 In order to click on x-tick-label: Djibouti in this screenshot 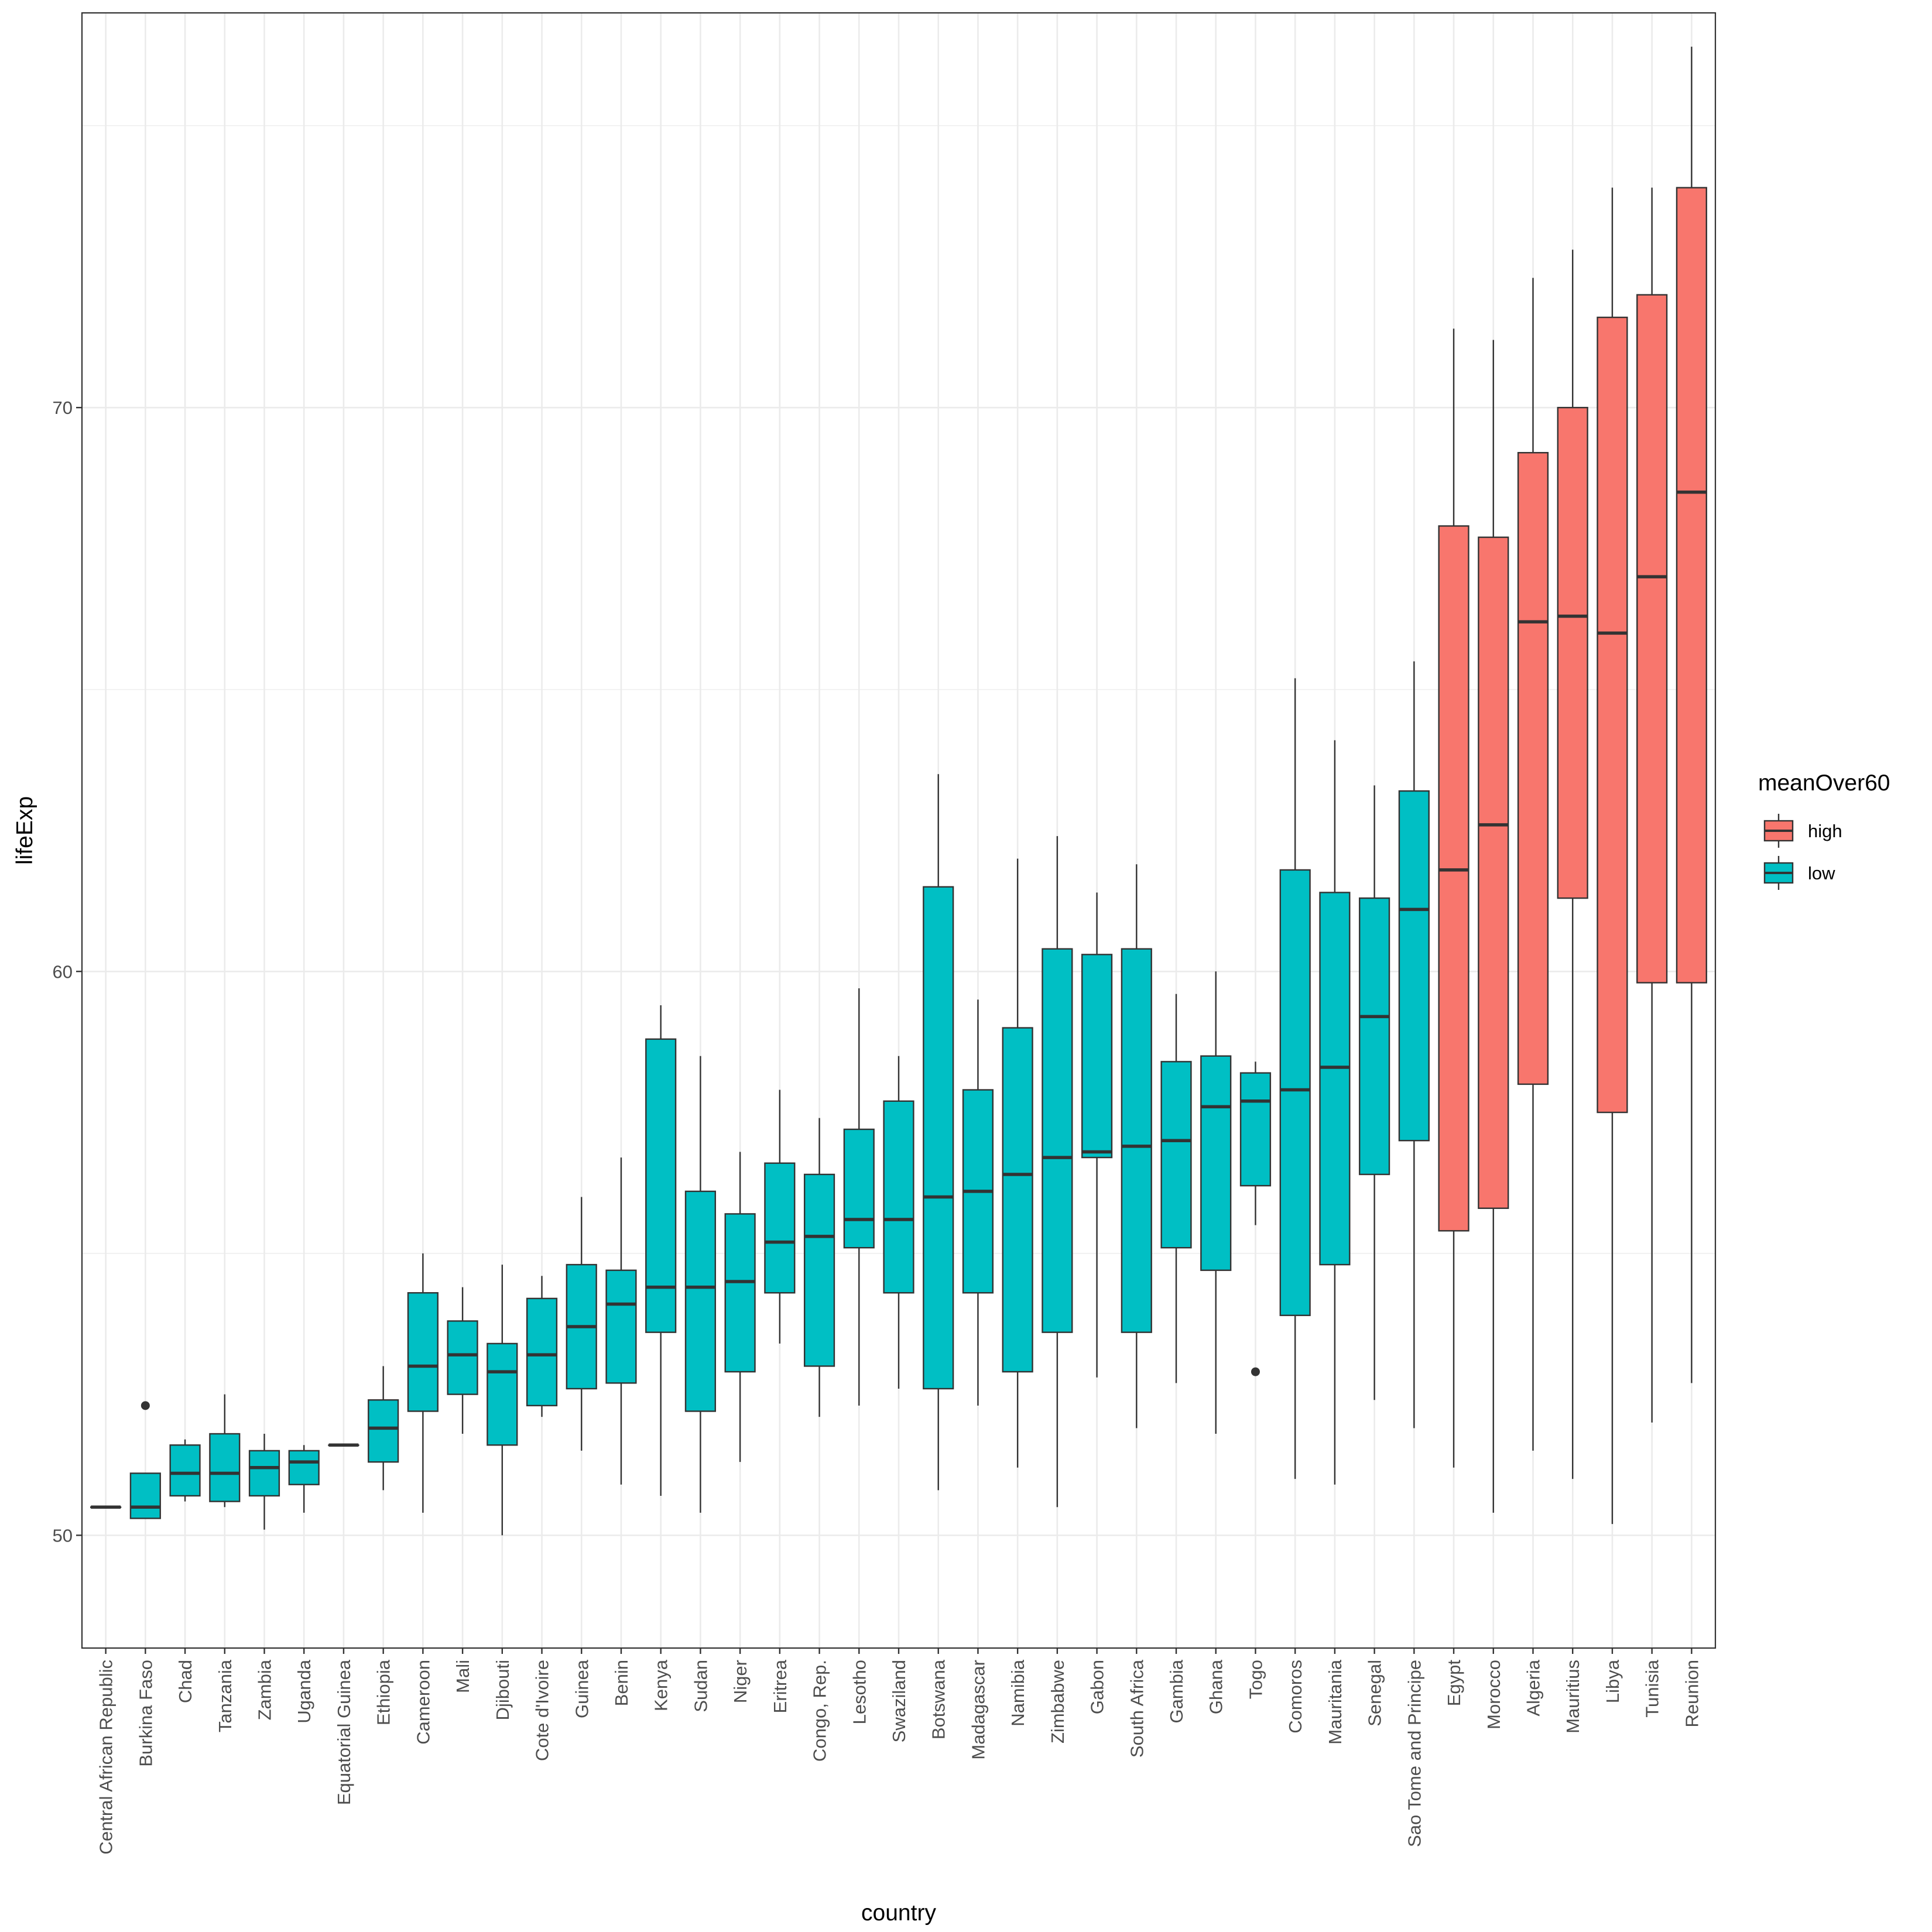, I will do `click(502, 1690)`.